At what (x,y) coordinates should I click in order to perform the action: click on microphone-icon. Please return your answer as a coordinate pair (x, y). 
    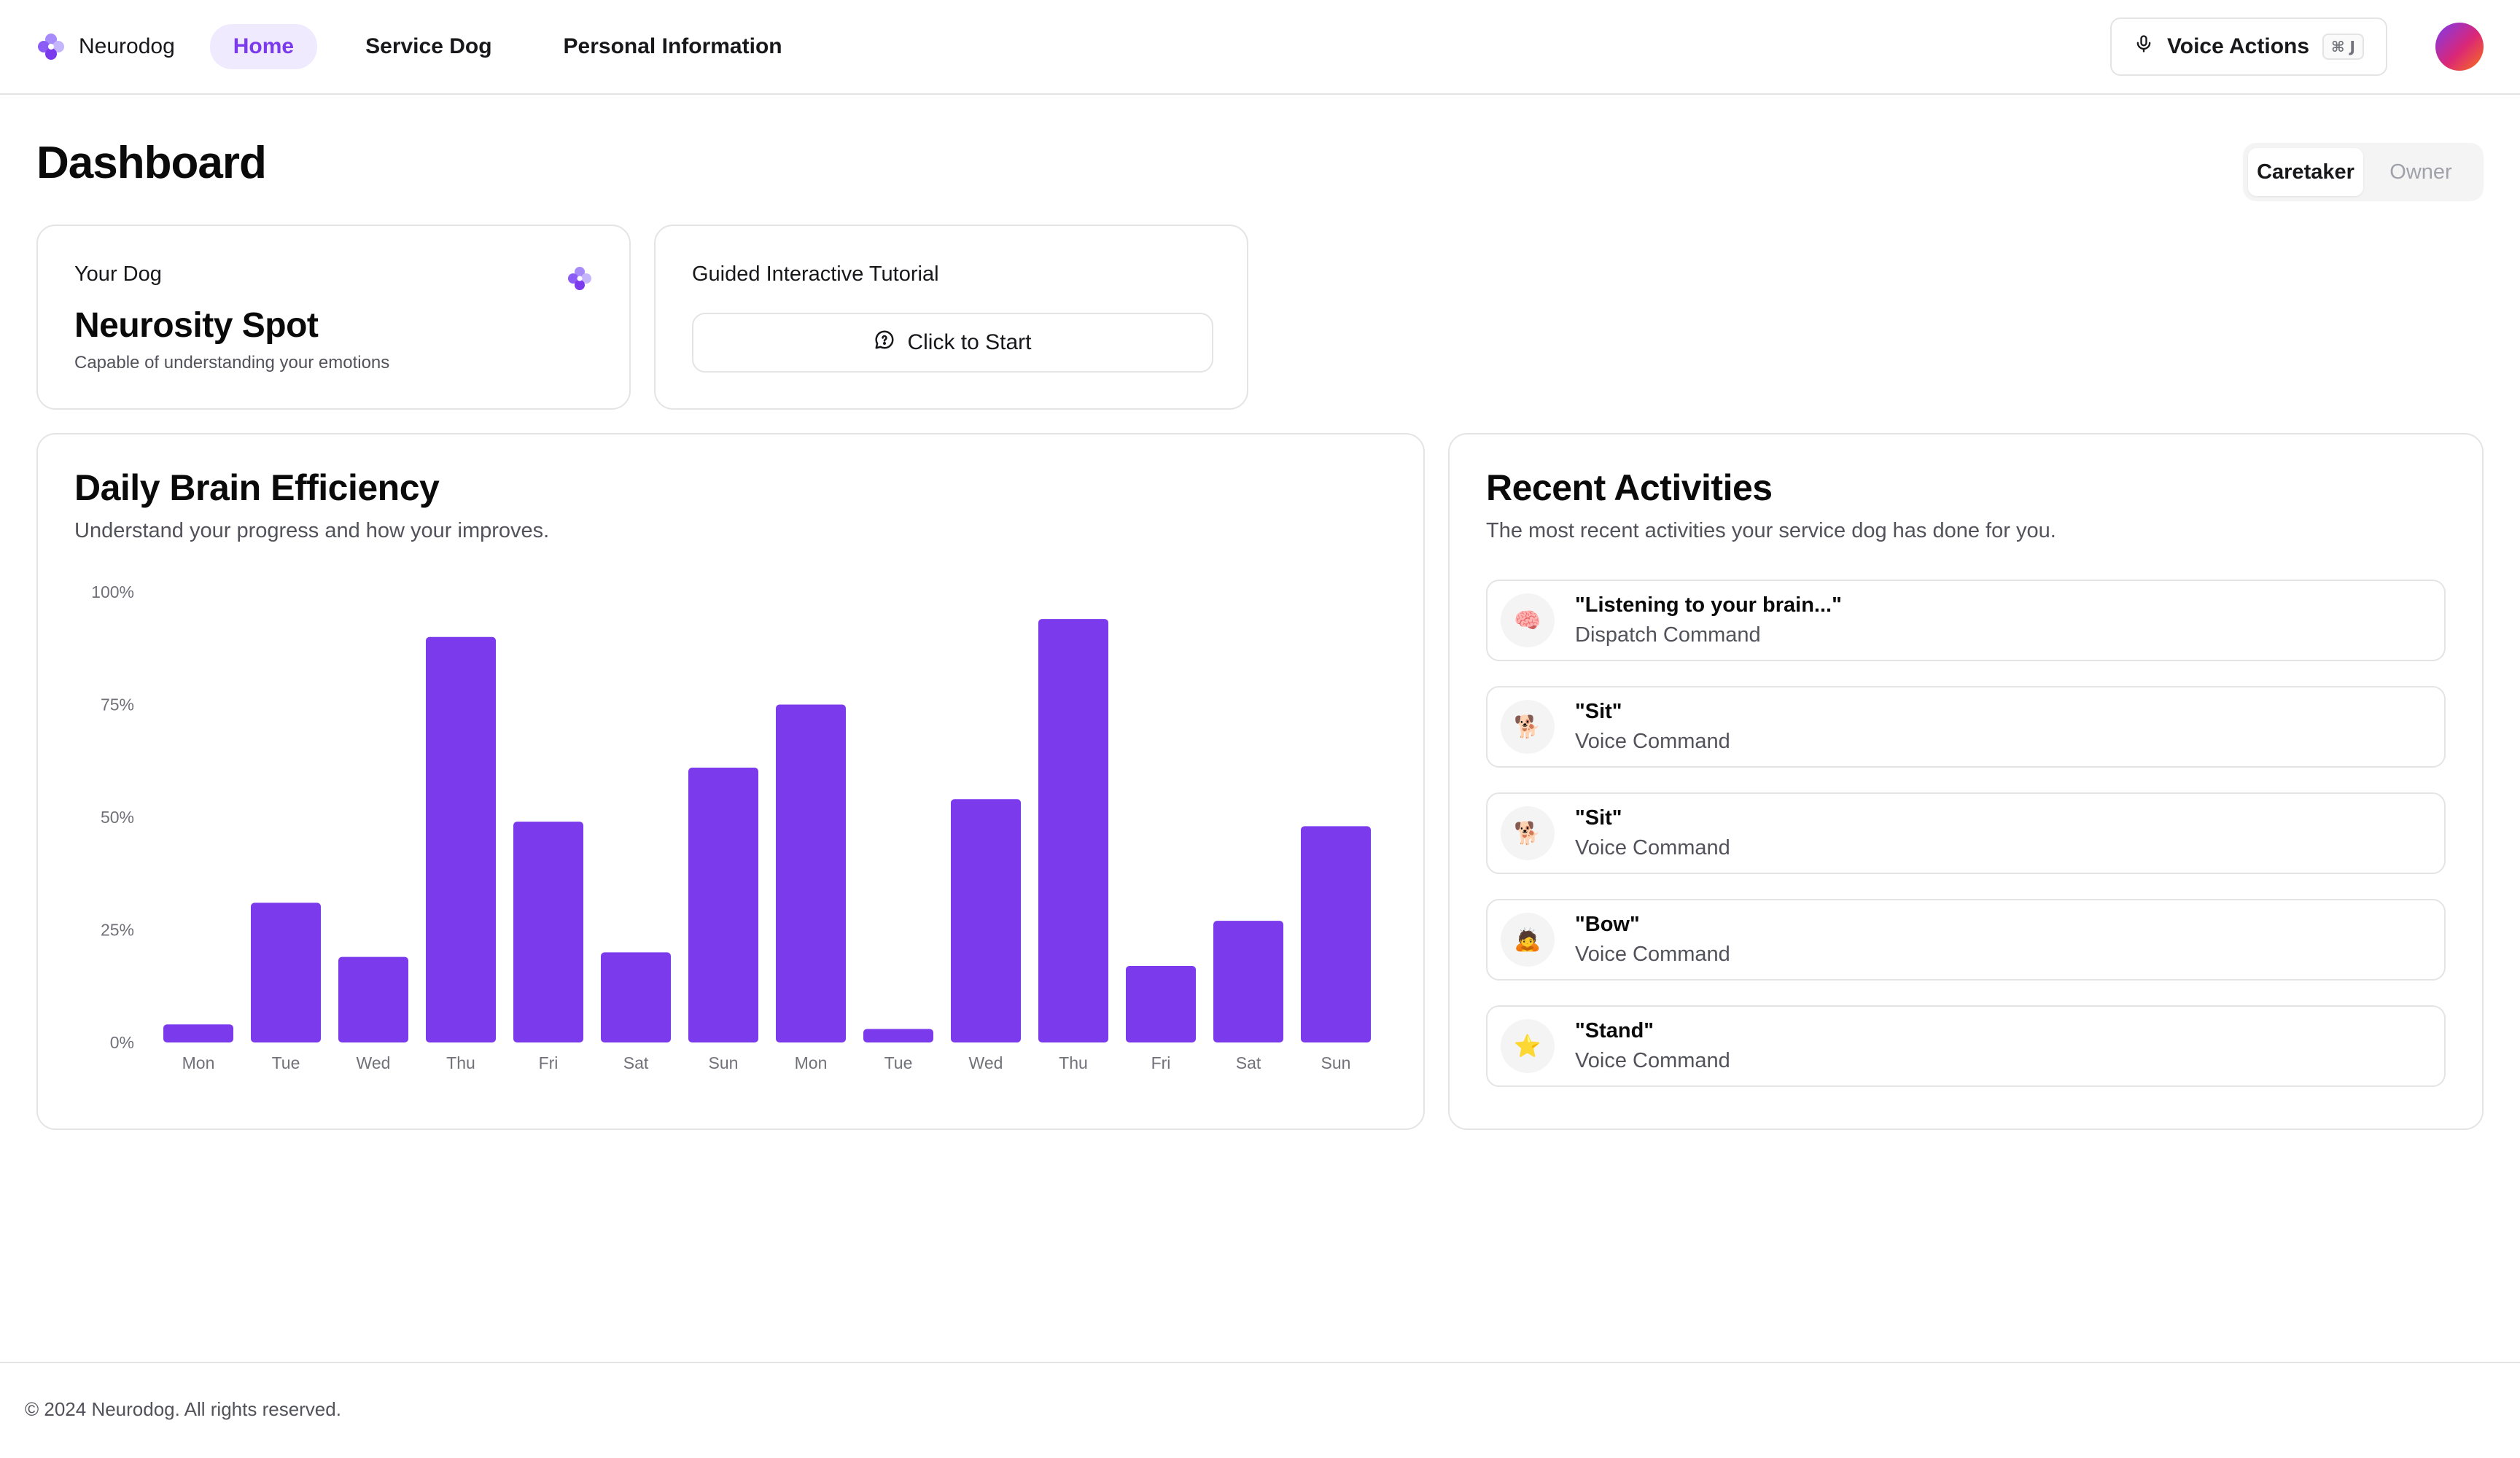
    Looking at the image, I should click on (2144, 47).